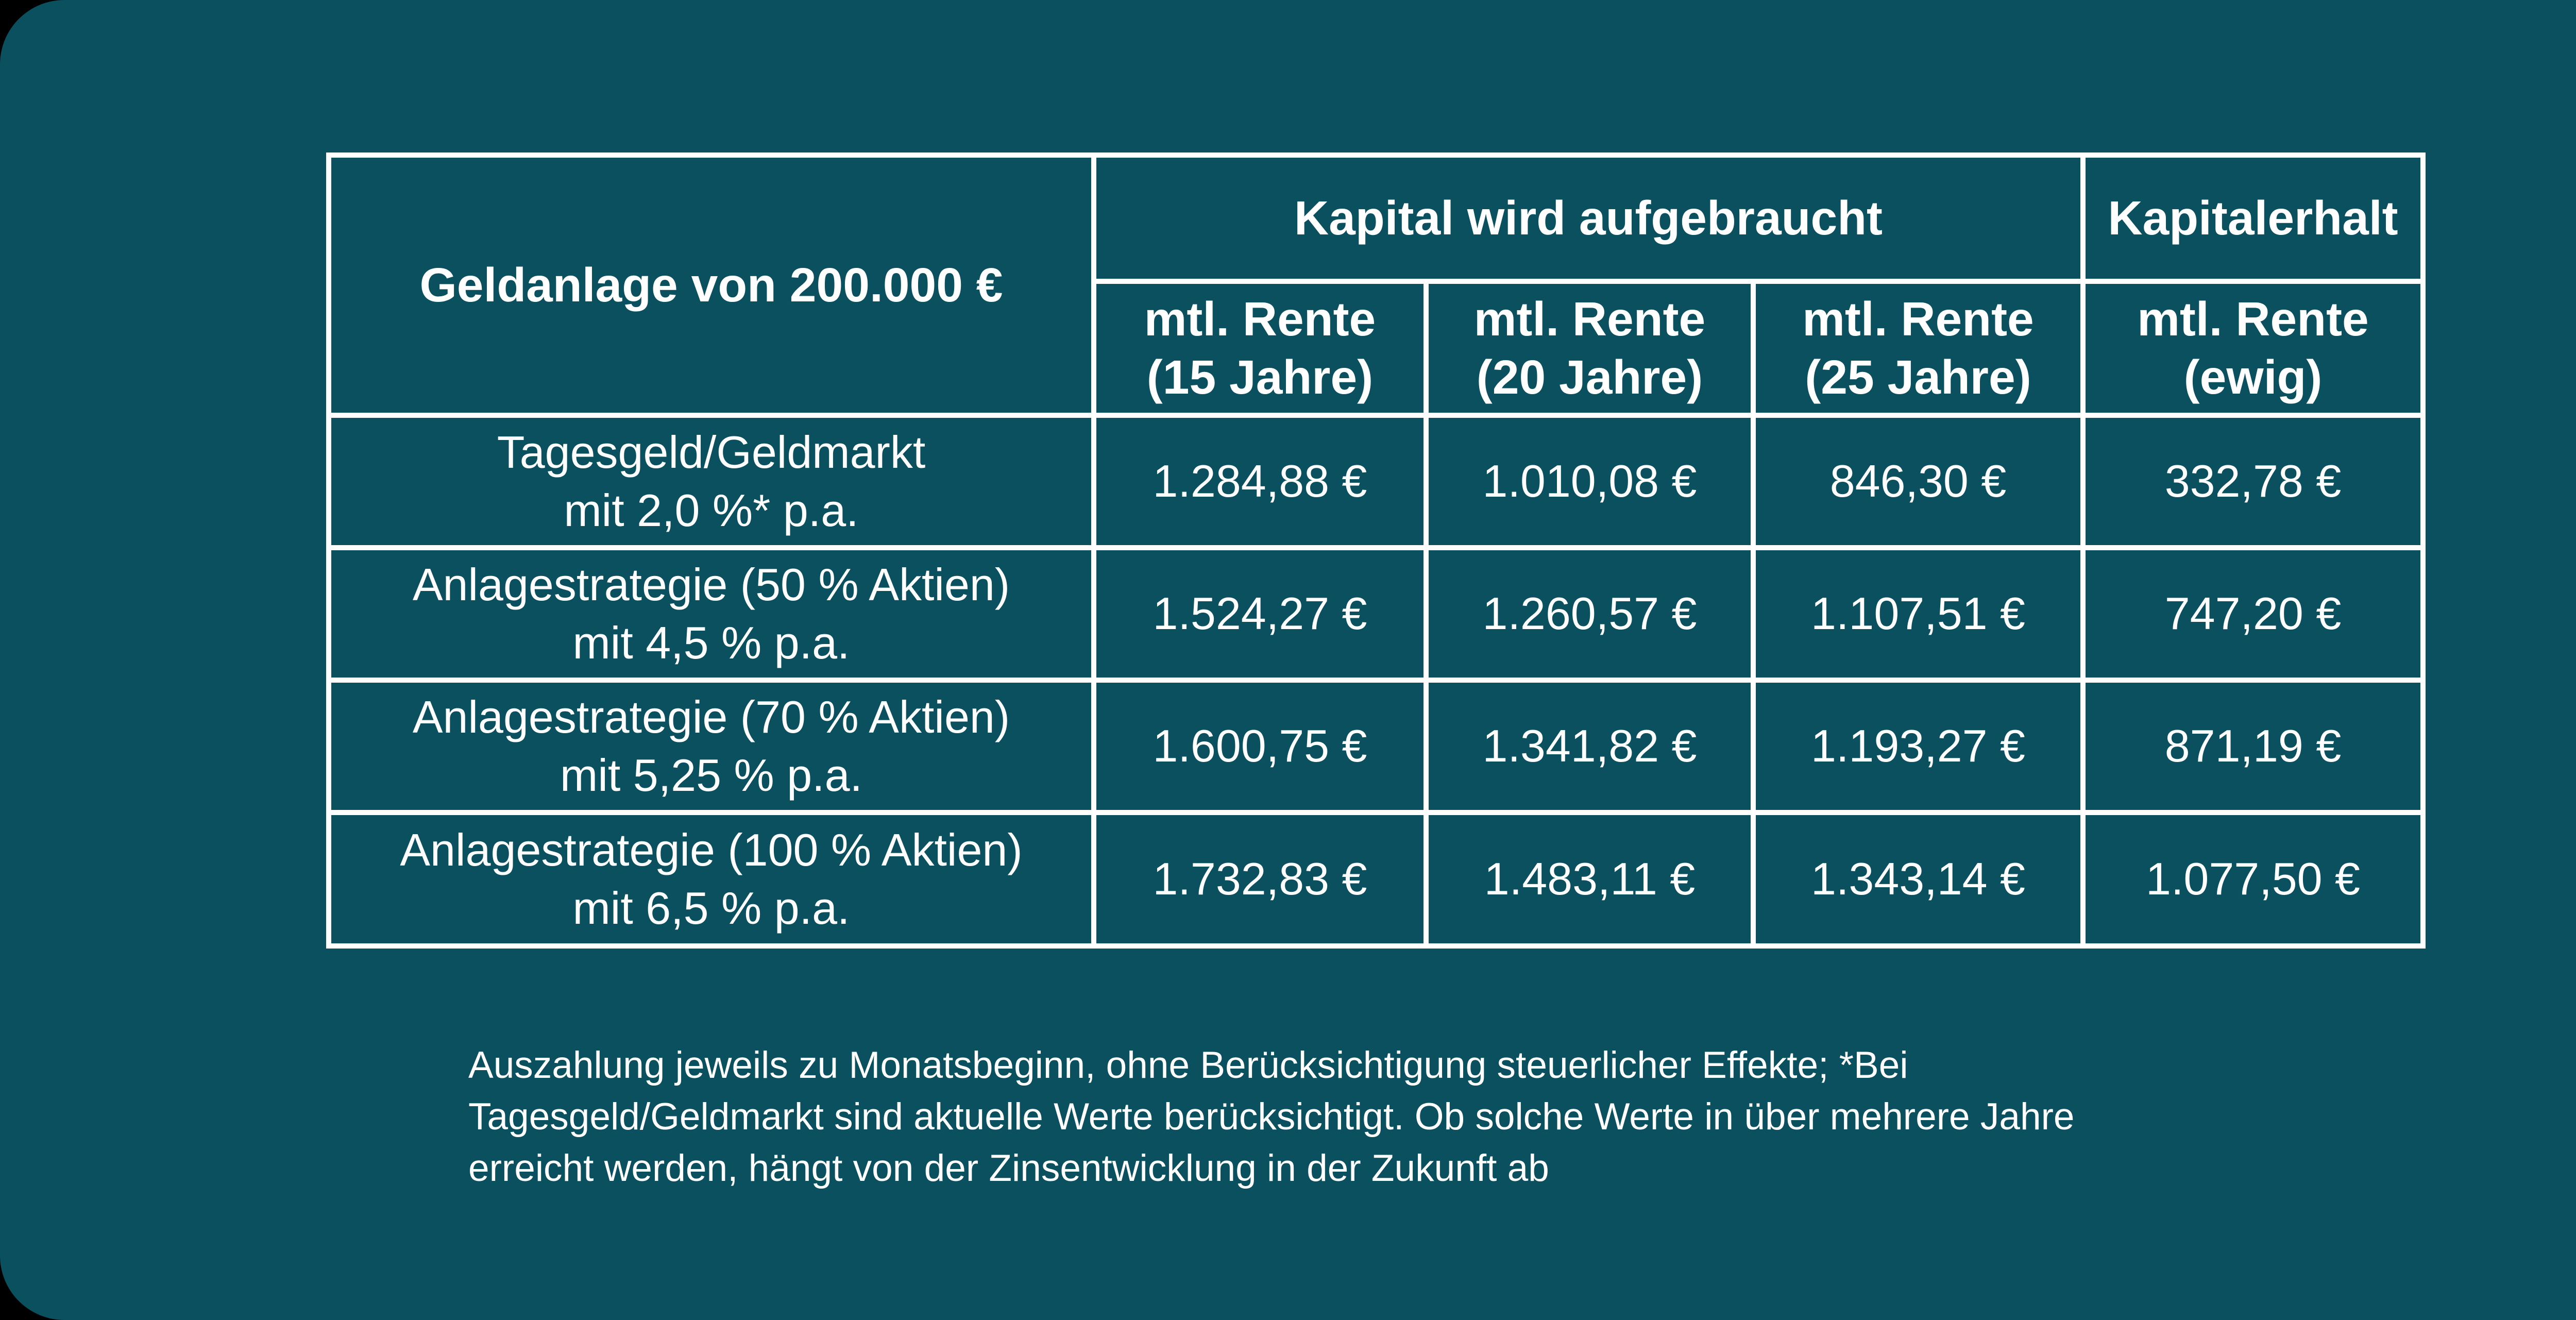 The height and width of the screenshot is (1320, 2576). Describe the element at coordinates (1918, 614) in the screenshot. I see `value-cell: 1.107,51 €` at that location.